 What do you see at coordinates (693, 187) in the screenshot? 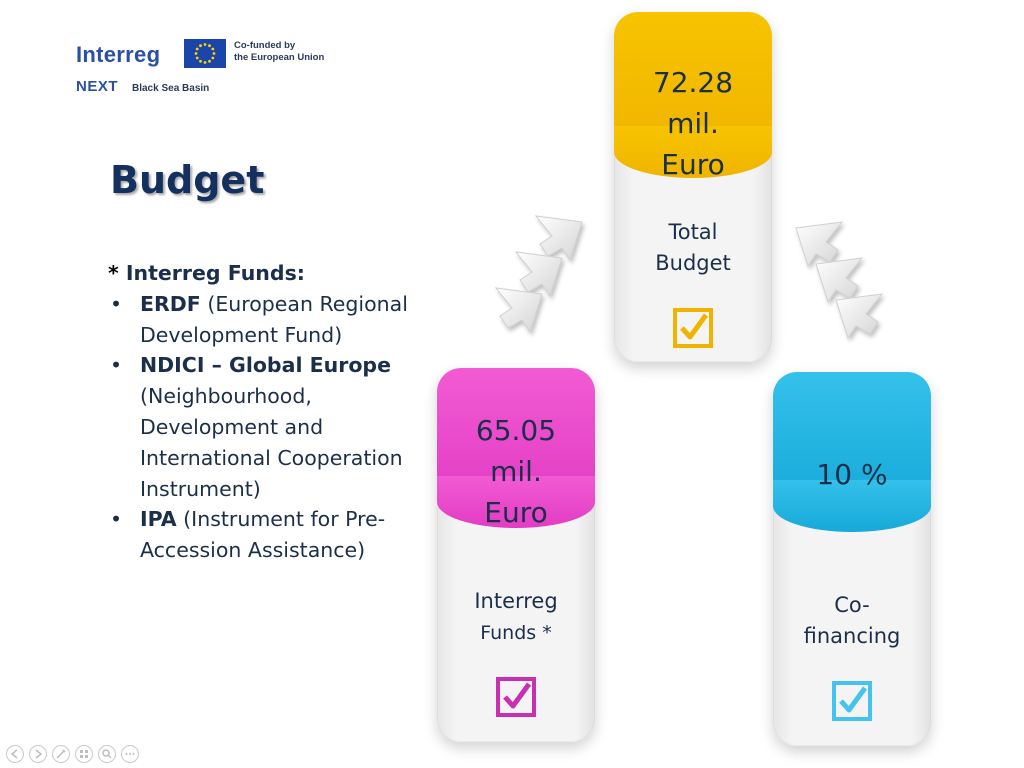
I see `total-budget-card: 72.28 mil. Euro Total Budget` at bounding box center [693, 187].